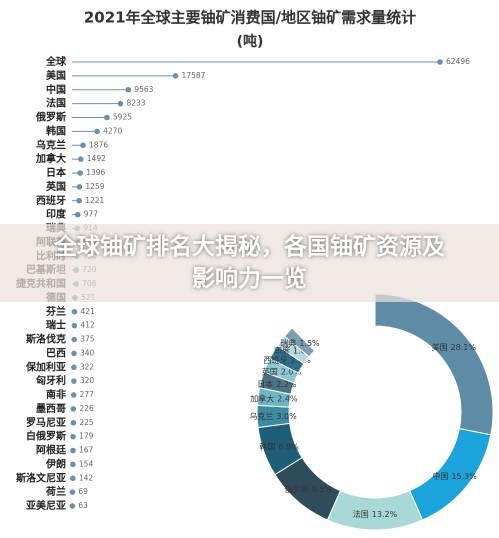 This screenshot has height=538, width=499. I want to click on slice-value: 1.5%, so click(309, 342).